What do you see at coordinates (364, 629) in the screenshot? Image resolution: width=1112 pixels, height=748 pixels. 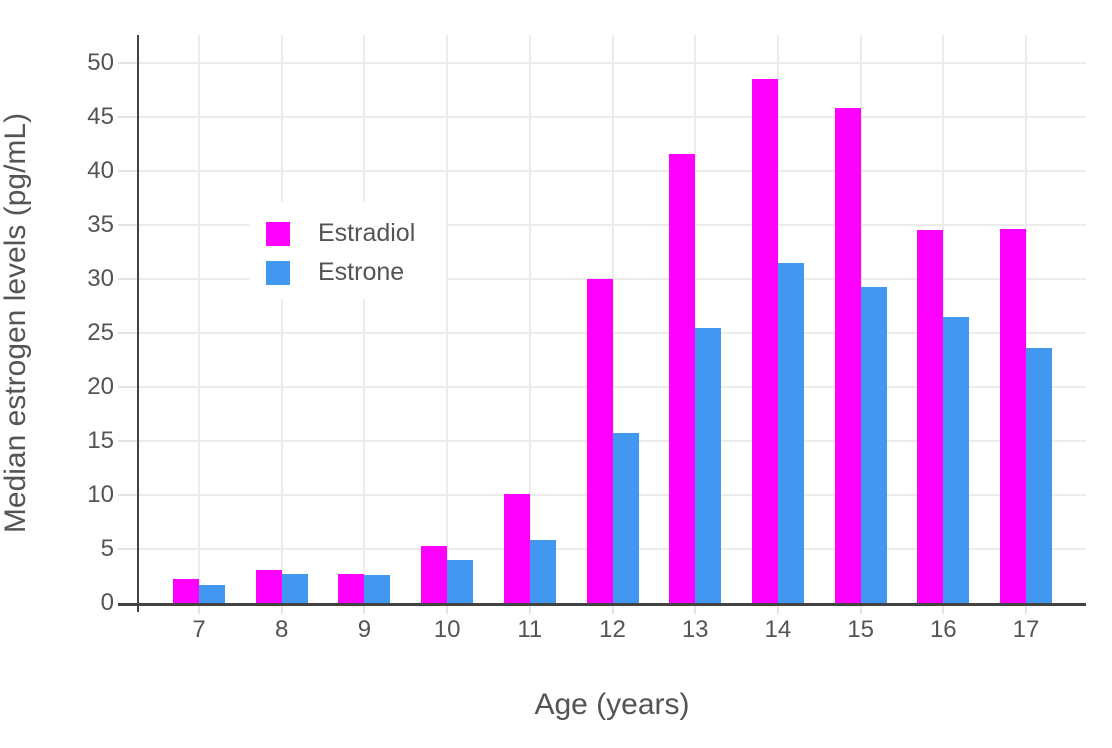 I see `x-tick-label: 9` at bounding box center [364, 629].